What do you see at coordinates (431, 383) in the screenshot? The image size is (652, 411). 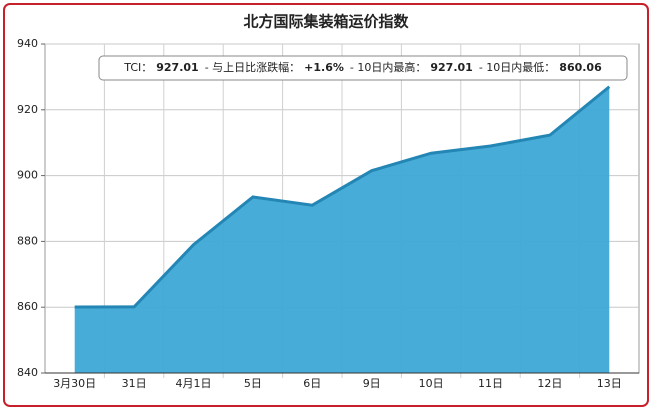 I see `x-tick-label: 10日` at bounding box center [431, 383].